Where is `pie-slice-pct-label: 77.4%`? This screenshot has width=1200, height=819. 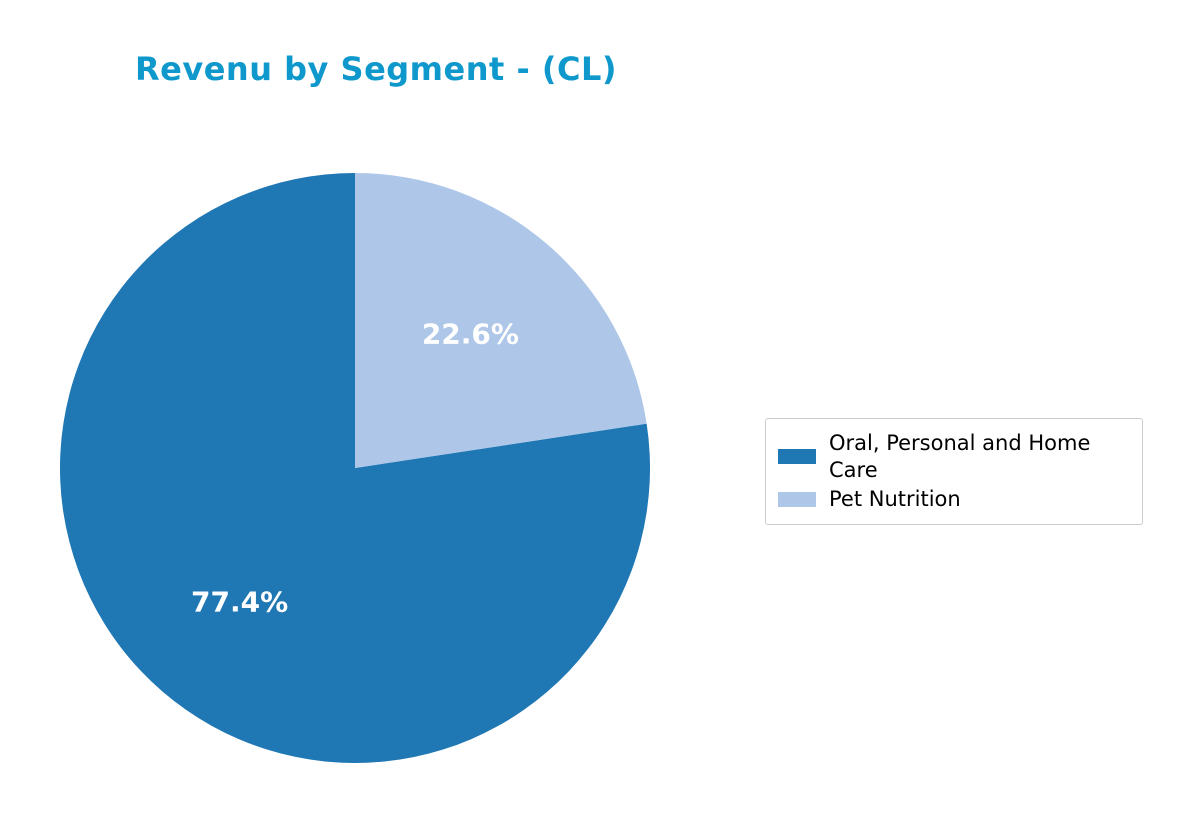 pie-slice-pct-label: 77.4% is located at coordinates (239, 602).